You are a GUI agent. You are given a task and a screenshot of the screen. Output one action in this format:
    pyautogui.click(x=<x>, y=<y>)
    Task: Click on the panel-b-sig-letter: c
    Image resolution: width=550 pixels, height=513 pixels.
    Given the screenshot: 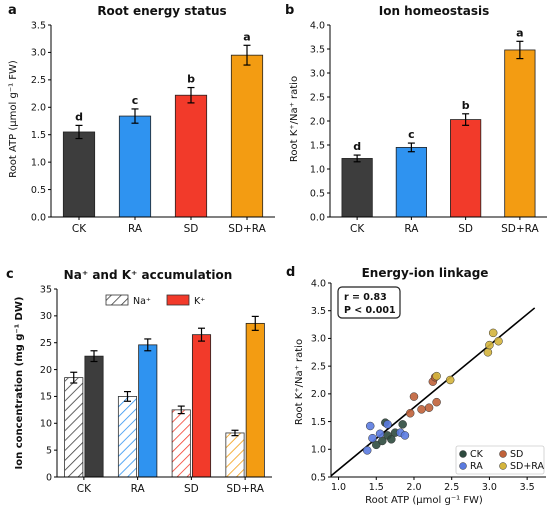 What is the action you would take?
    pyautogui.click(x=411, y=134)
    